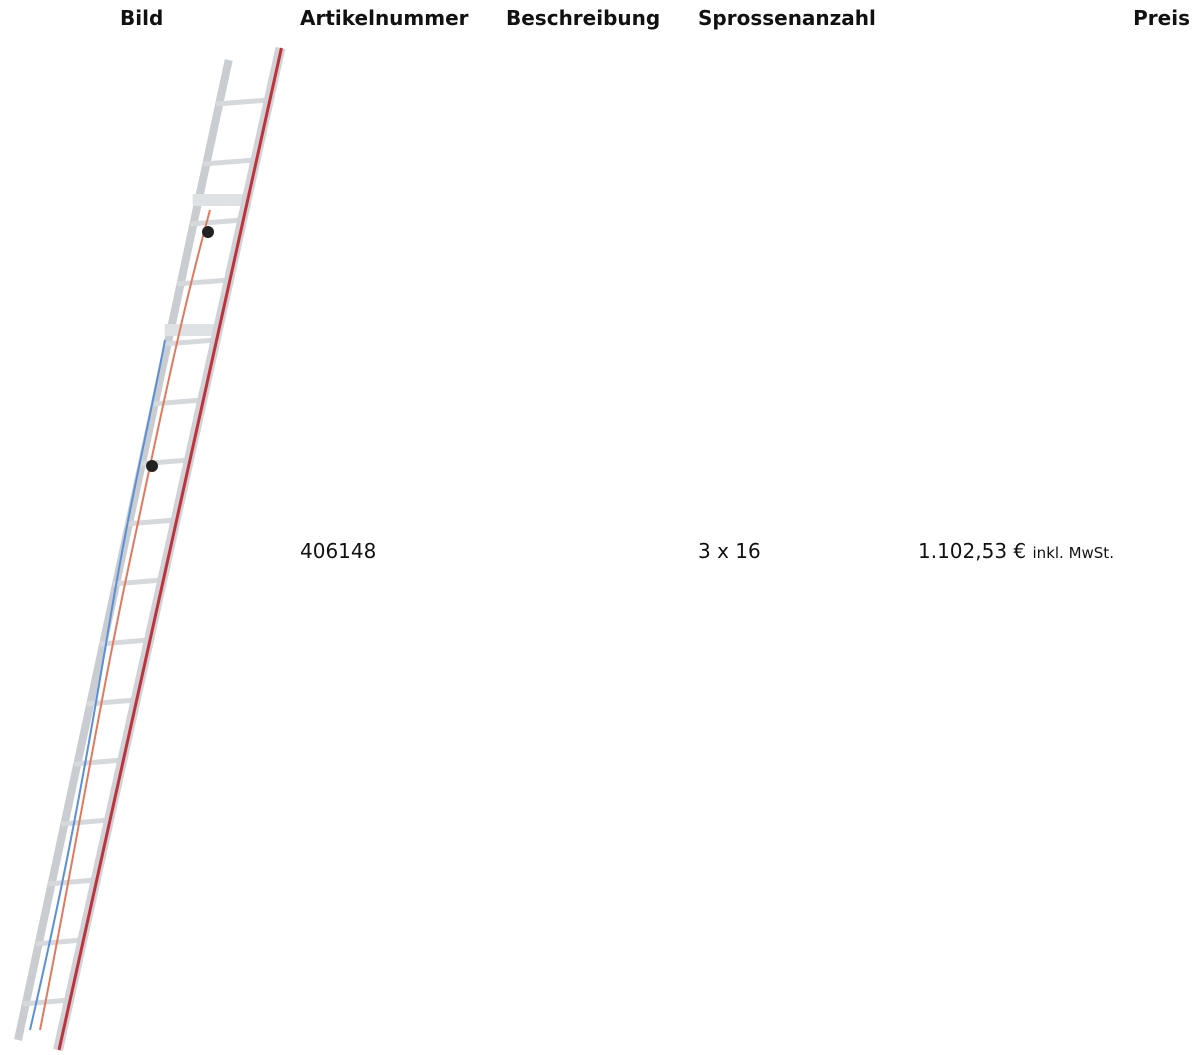 Image resolution: width=1196 pixels, height=1055 pixels. I want to click on header-cell: Sprossenanzahl, so click(787, 18).